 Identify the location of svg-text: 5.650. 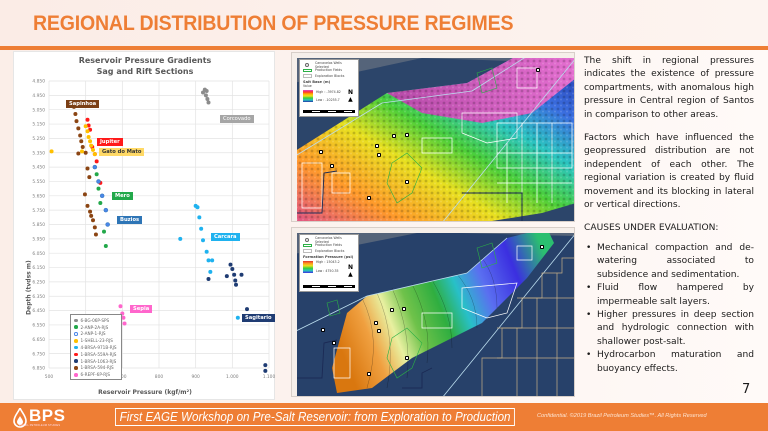
(38, 196).